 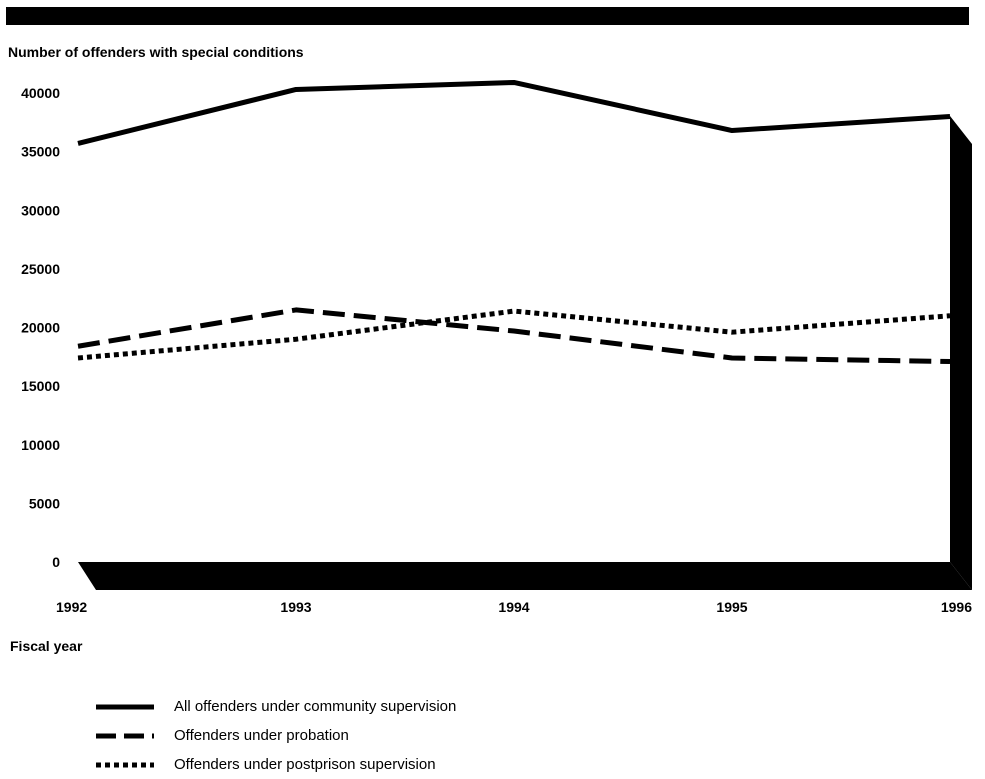 What do you see at coordinates (40, 386) in the screenshot?
I see `y-tick-label: 15000` at bounding box center [40, 386].